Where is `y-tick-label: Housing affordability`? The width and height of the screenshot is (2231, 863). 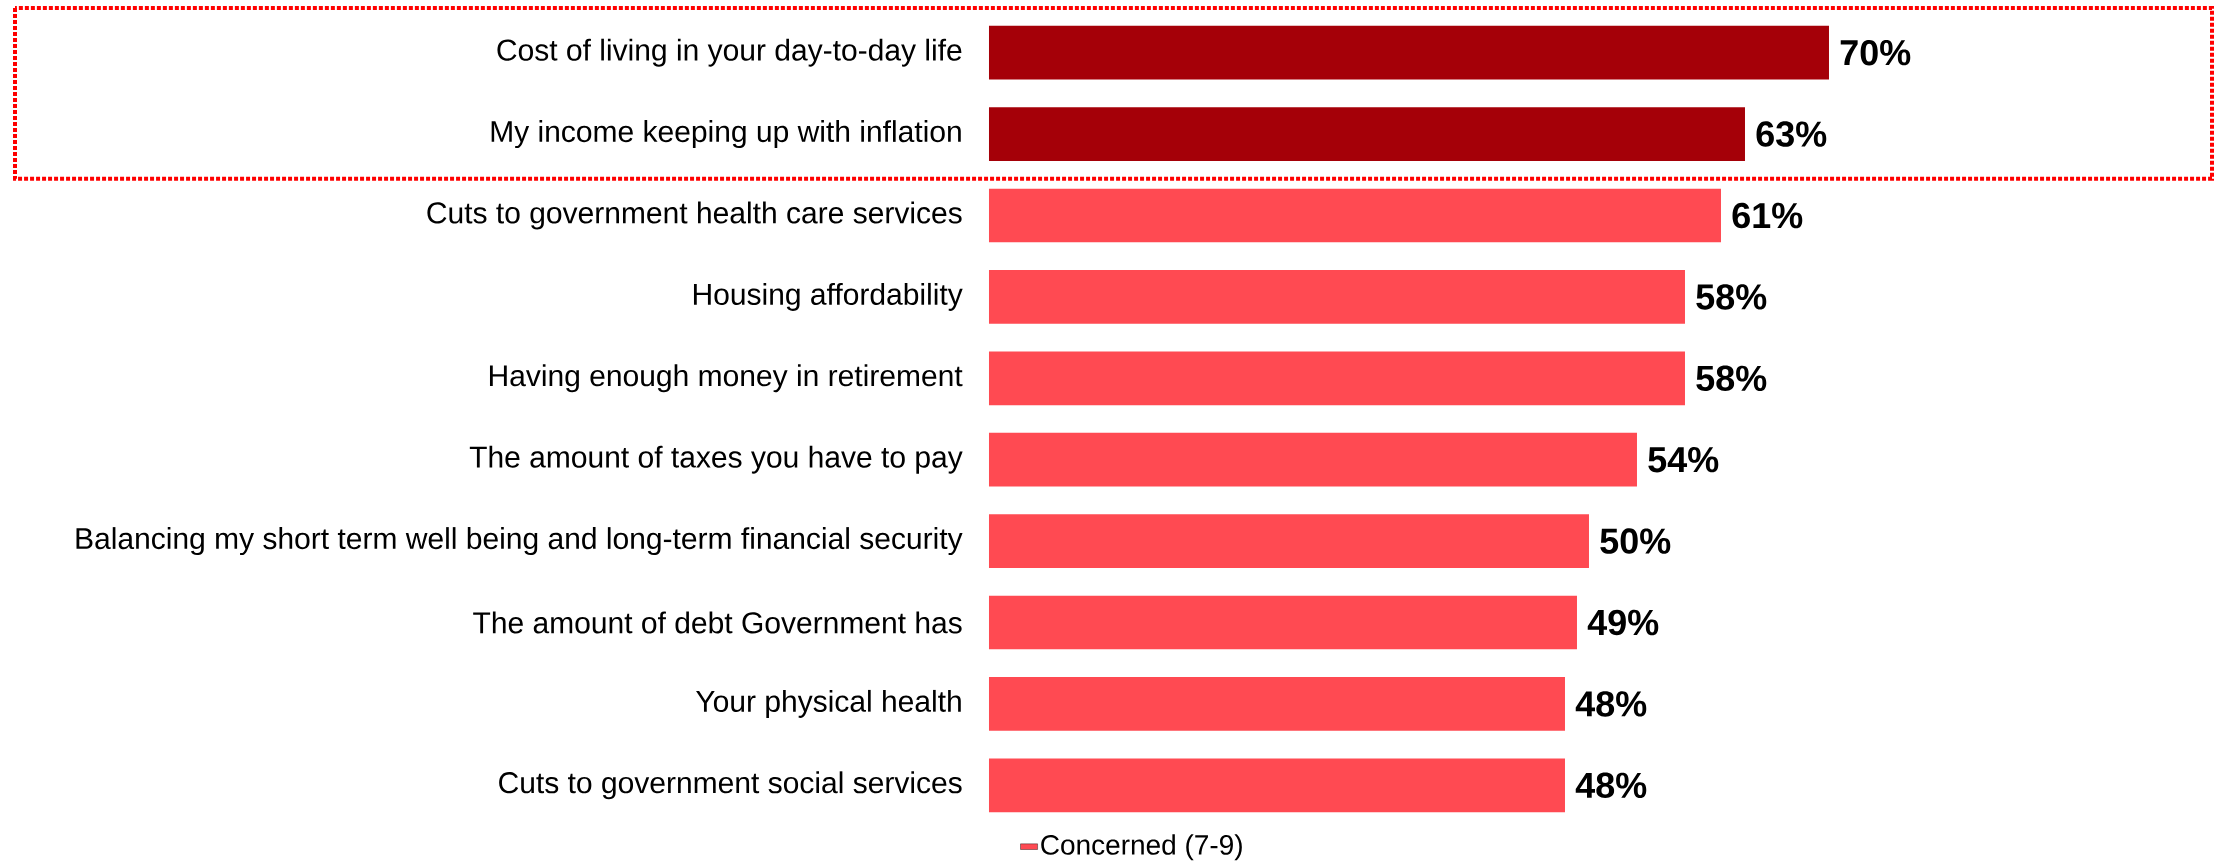
y-tick-label: Housing affordability is located at coordinates (828, 296).